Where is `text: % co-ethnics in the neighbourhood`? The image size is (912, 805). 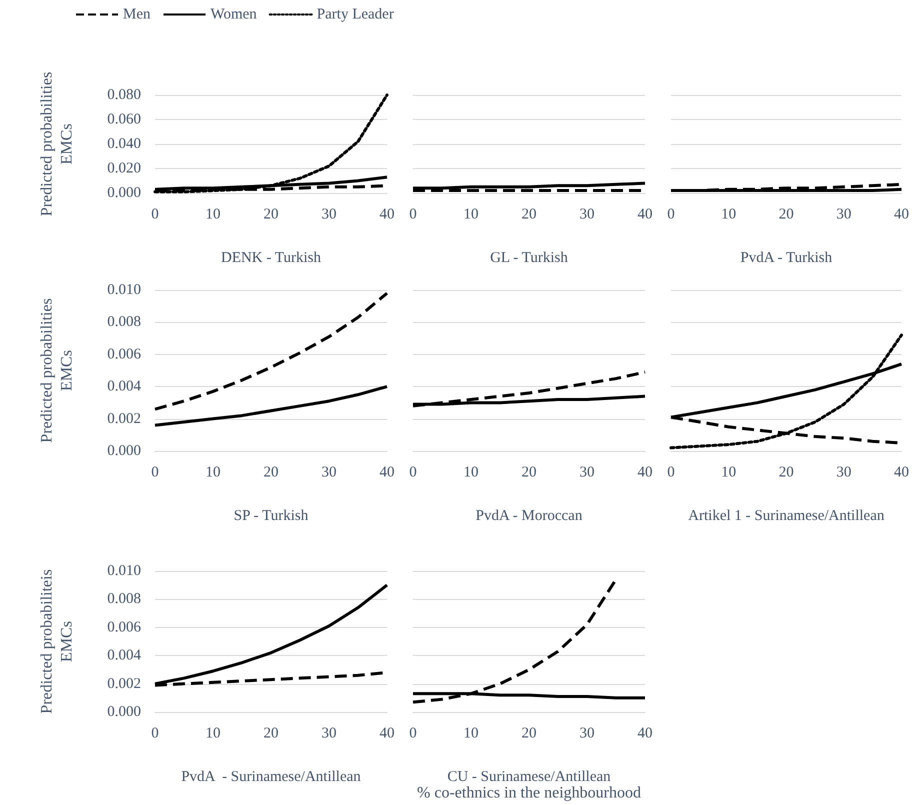 text: % co-ethnics in the neighbourhood is located at coordinates (529, 793).